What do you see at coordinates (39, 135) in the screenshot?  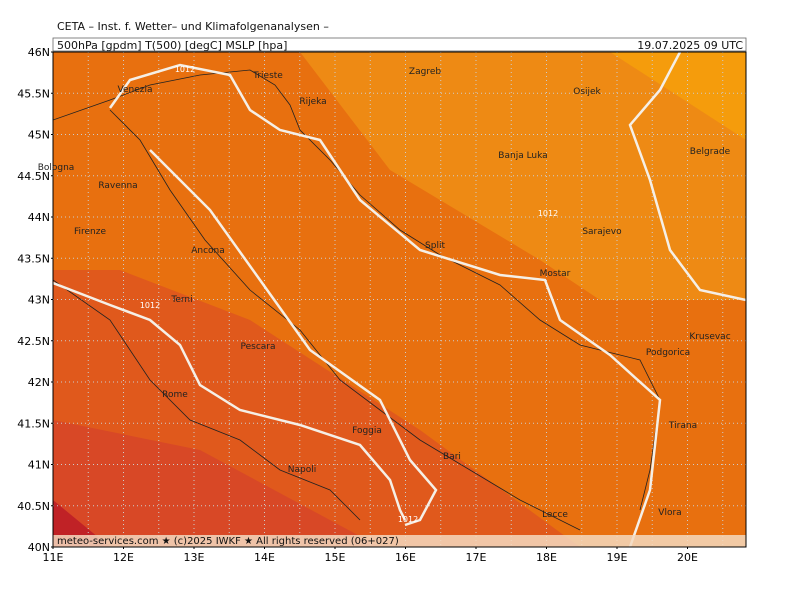 I see `lat-label: 45N` at bounding box center [39, 135].